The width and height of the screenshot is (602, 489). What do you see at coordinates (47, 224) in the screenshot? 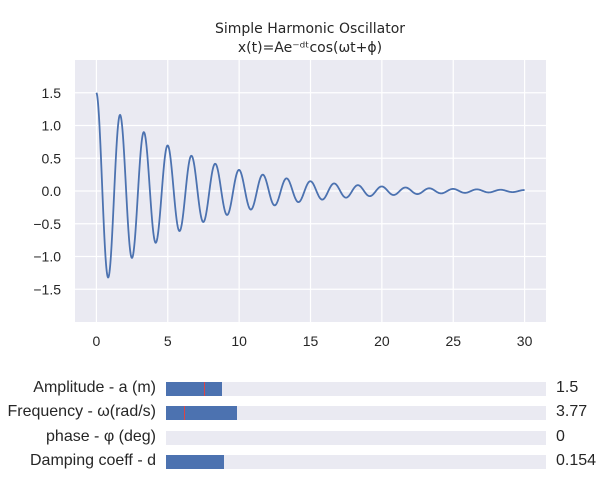
I see `y-tick-label: −0.5` at bounding box center [47, 224].